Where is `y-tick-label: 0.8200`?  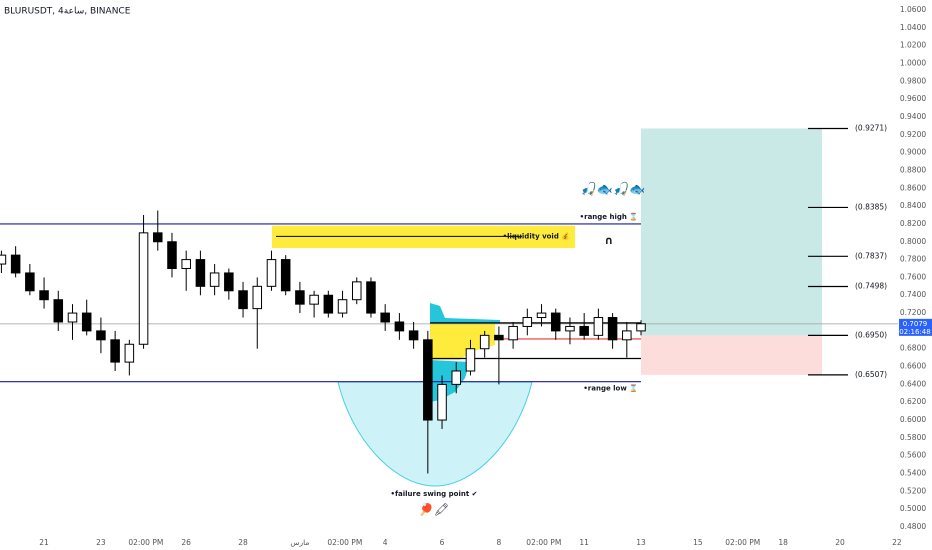
y-tick-label: 0.8200 is located at coordinates (913, 223).